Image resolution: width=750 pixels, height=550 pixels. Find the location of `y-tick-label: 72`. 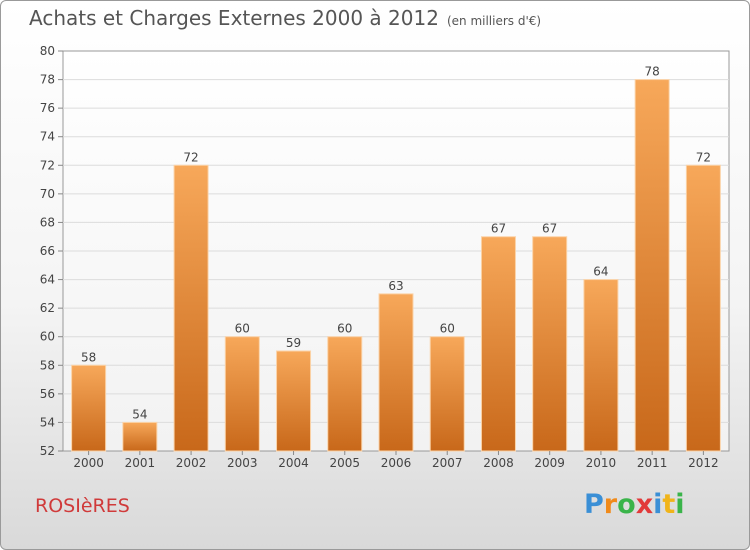

y-tick-label: 72 is located at coordinates (47, 165).